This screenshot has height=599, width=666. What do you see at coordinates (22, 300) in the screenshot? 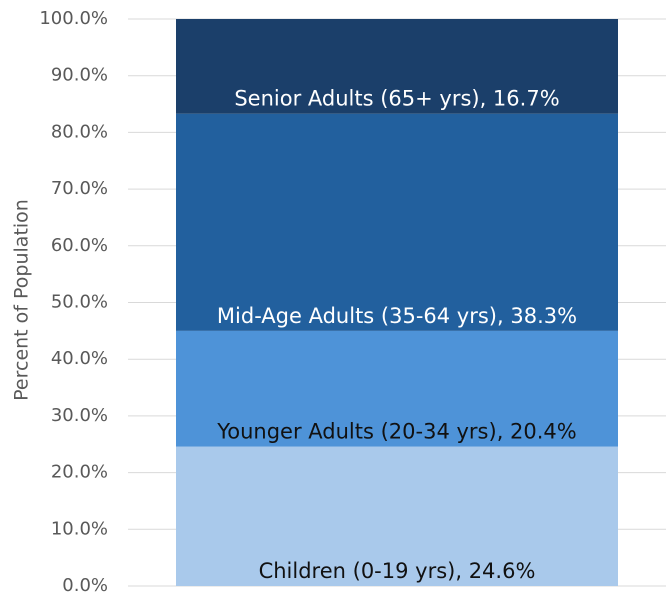
I see `y-axis-title: Percent of Population` at bounding box center [22, 300].